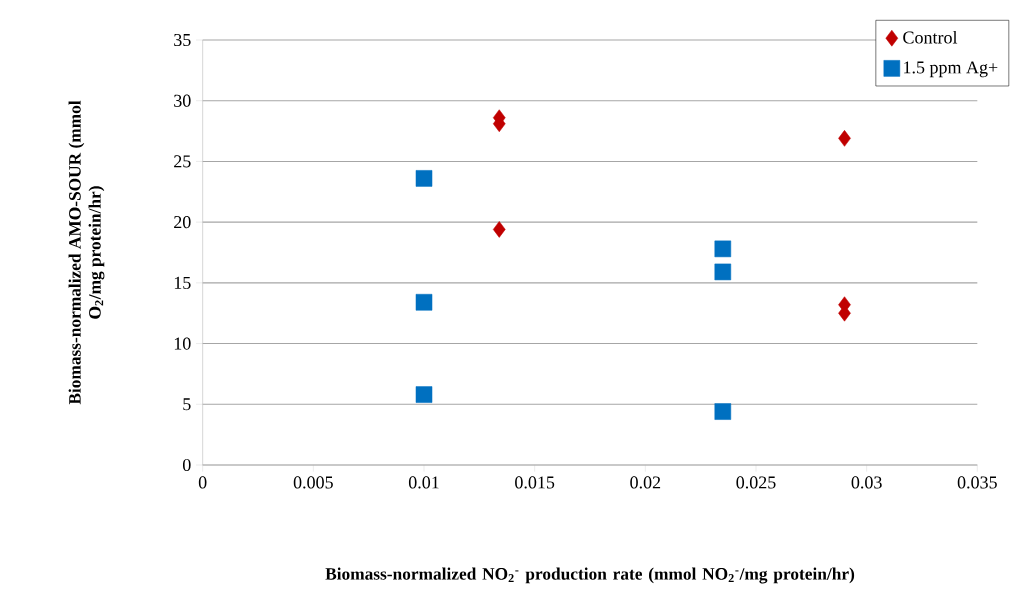 This screenshot has width=1025, height=613. What do you see at coordinates (186, 465) in the screenshot?
I see `y-tick-label: 0` at bounding box center [186, 465].